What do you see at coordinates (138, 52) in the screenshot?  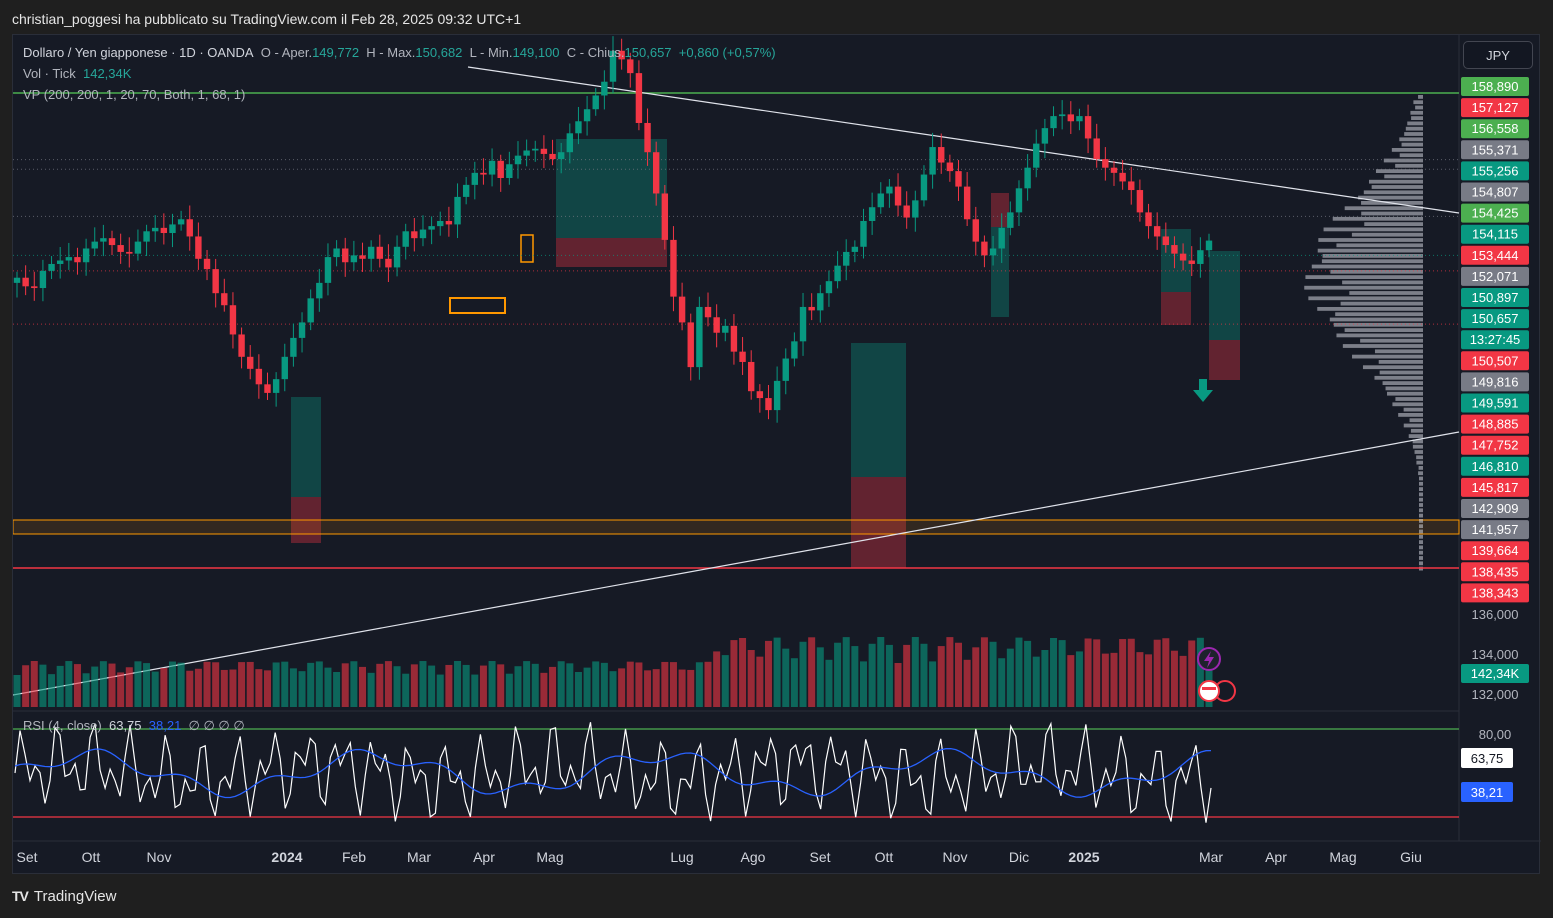 I see `symbol-label: Dollaro / Yen giapponese · 1D · OANDA` at bounding box center [138, 52].